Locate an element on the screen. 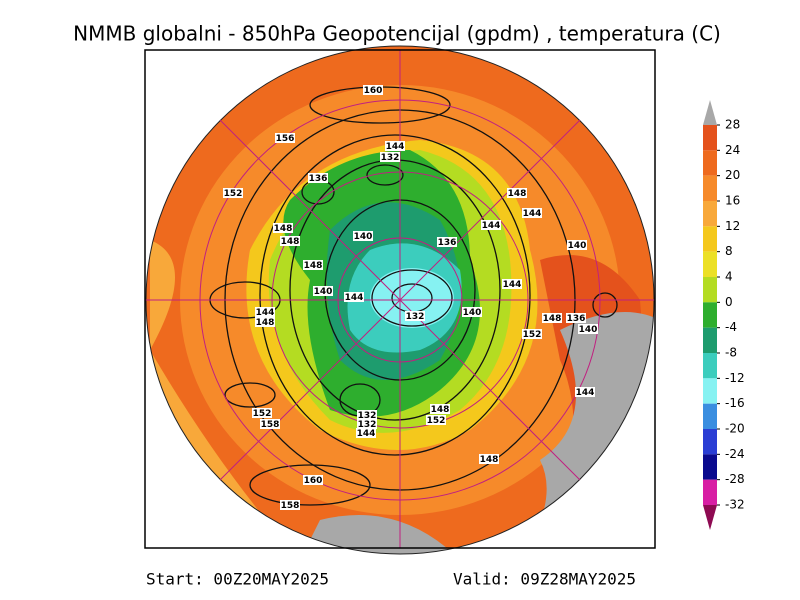 This screenshot has height=600, width=800. colorbar-tick-label: -12 is located at coordinates (735, 378).